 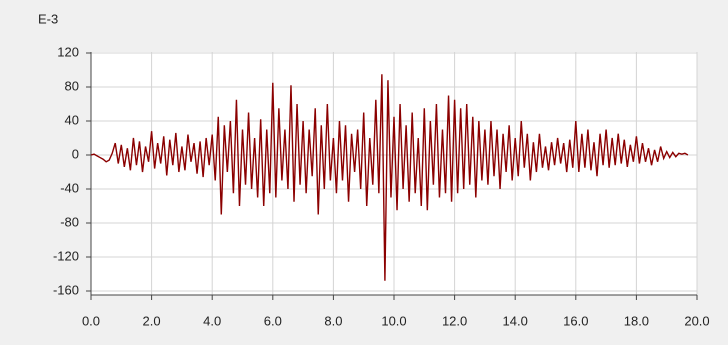 What do you see at coordinates (575, 320) in the screenshot?
I see `x-tick-label: 16.0` at bounding box center [575, 320].